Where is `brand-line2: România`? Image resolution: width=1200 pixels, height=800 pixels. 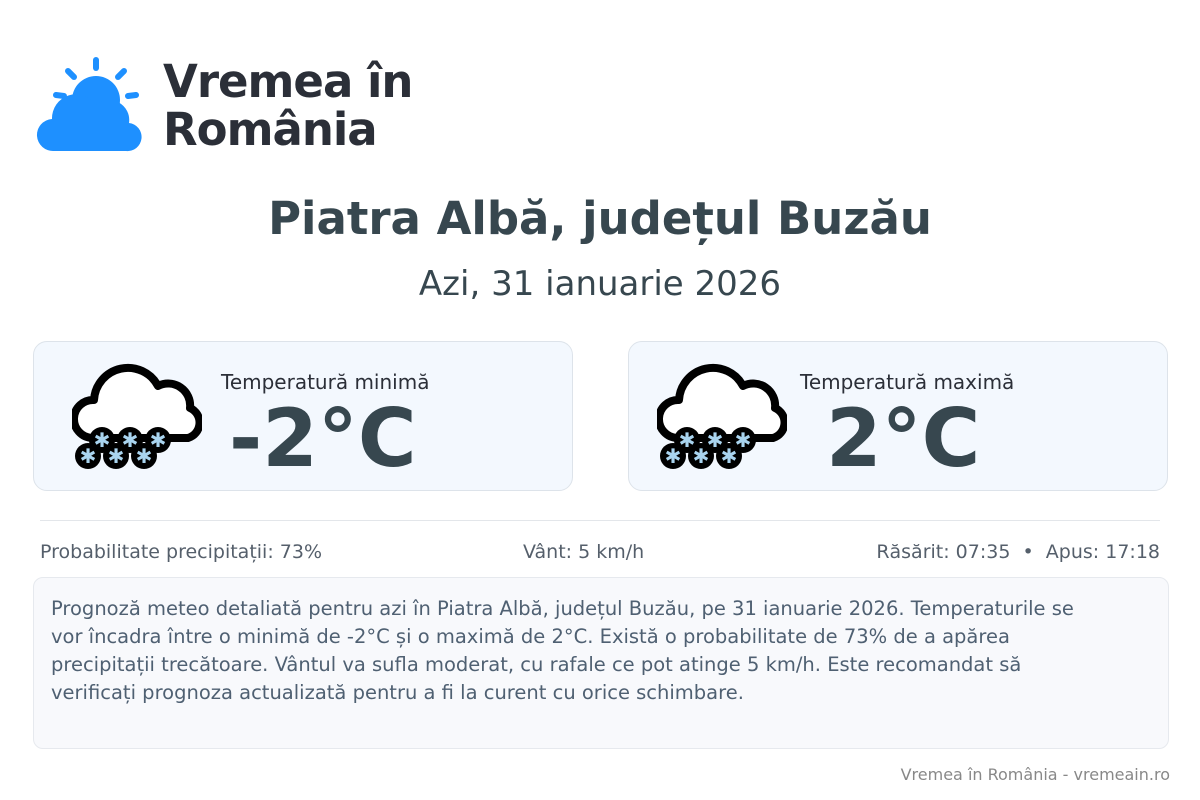 brand-line2: România is located at coordinates (270, 129).